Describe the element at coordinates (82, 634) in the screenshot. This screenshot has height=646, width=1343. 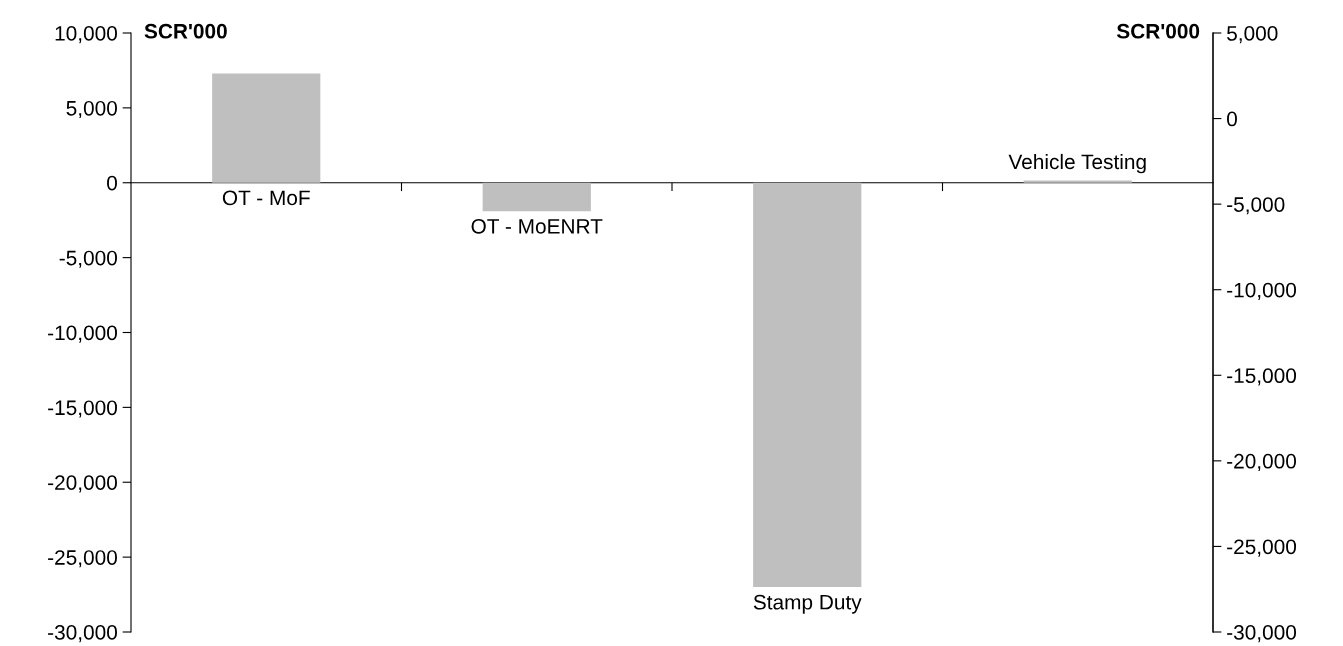
I see `y-tick-label: -30,000` at that location.